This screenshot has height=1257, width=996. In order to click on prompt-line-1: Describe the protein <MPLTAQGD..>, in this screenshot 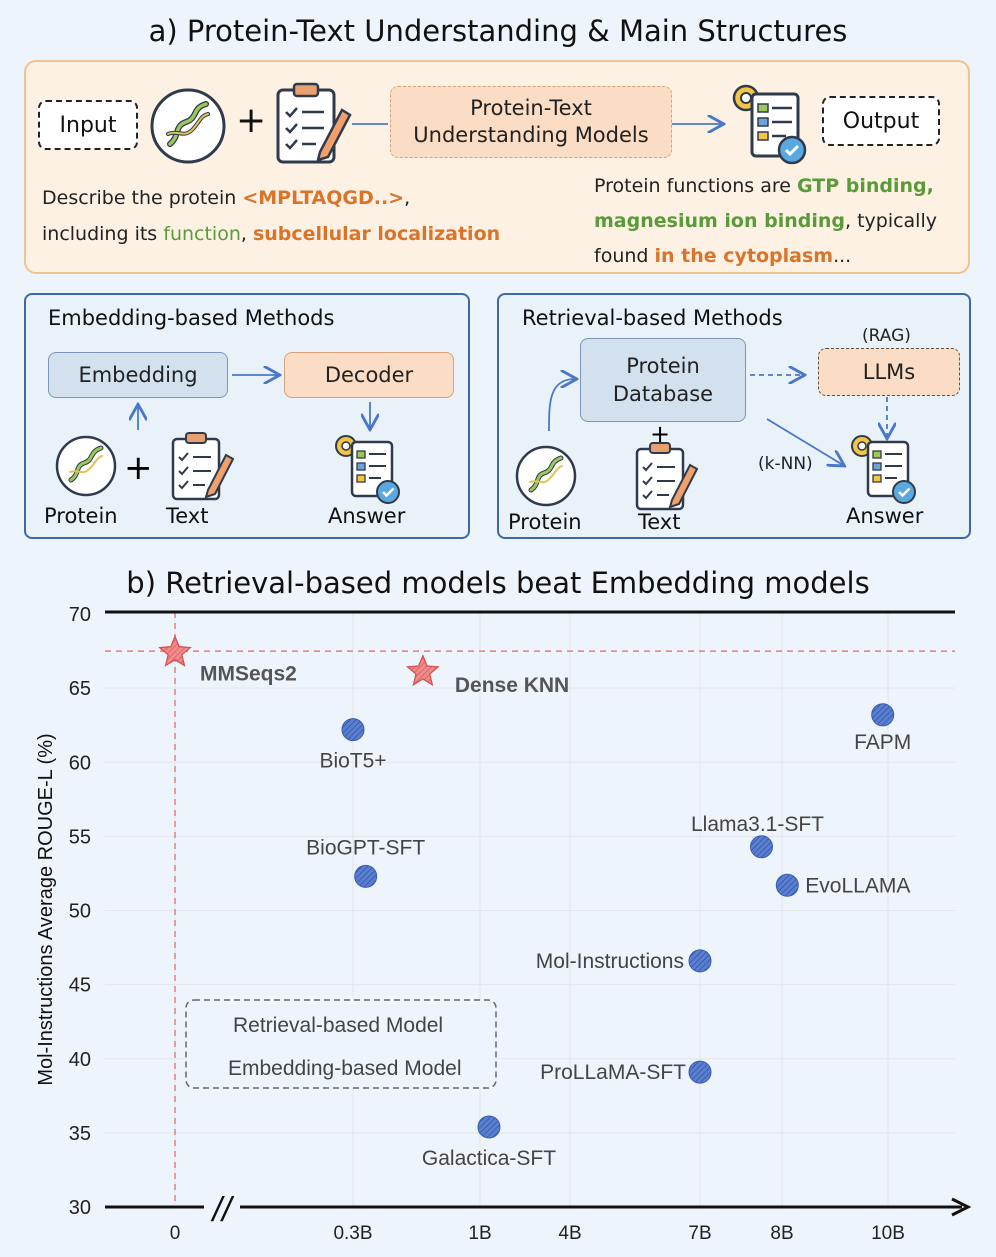, I will do `click(226, 198)`.